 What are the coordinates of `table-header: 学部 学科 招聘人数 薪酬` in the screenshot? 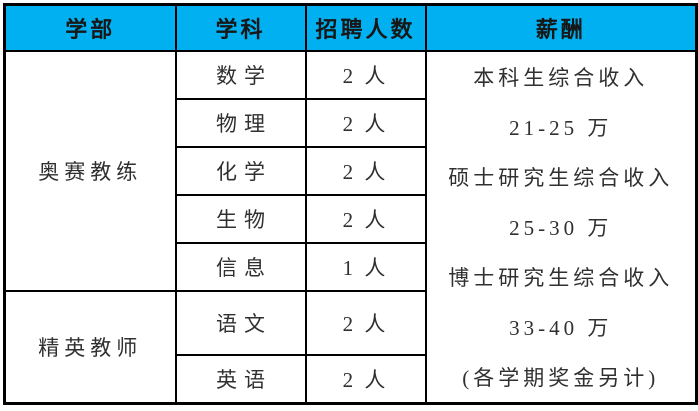 It's located at (350, 27).